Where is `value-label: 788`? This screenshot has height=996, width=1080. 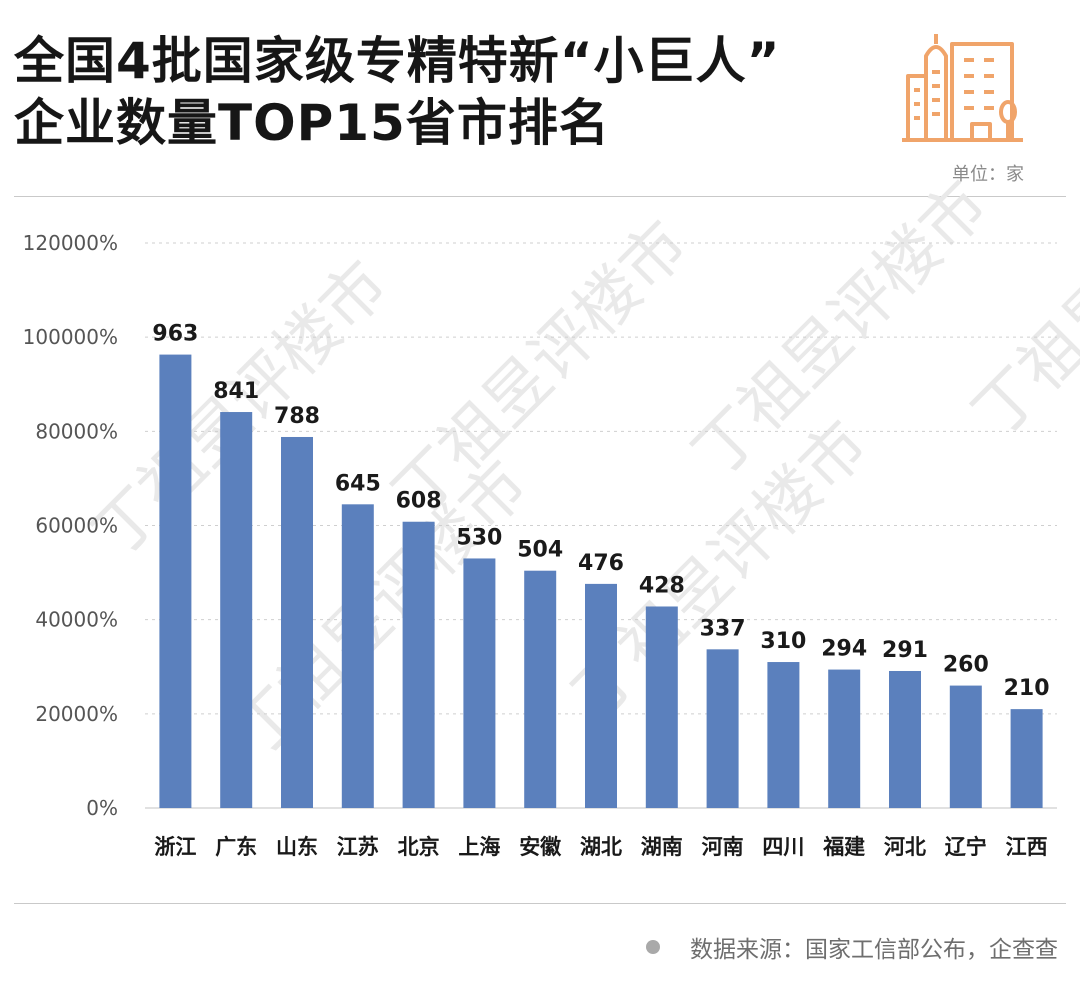 value-label: 788 is located at coordinates (297, 416).